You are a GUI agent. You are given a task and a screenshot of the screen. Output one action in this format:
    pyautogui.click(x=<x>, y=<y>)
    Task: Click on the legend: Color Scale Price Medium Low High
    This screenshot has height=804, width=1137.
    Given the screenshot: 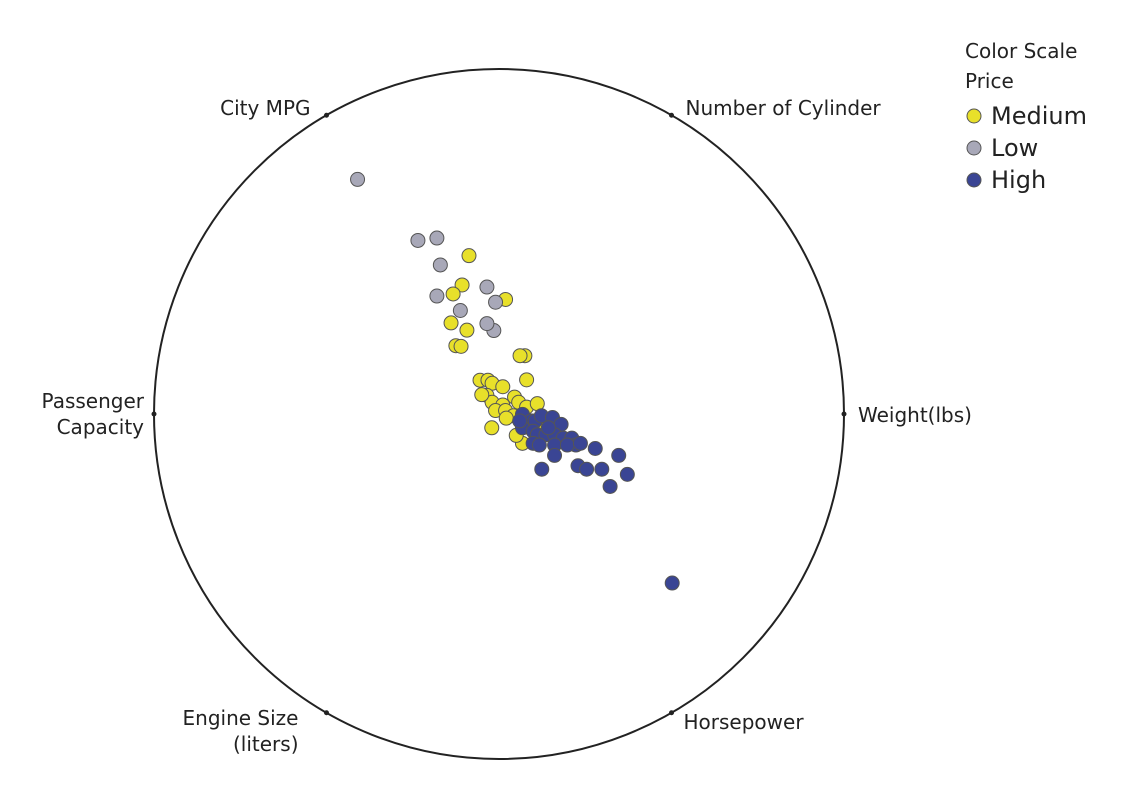 What is the action you would take?
    pyautogui.click(x=1026, y=116)
    